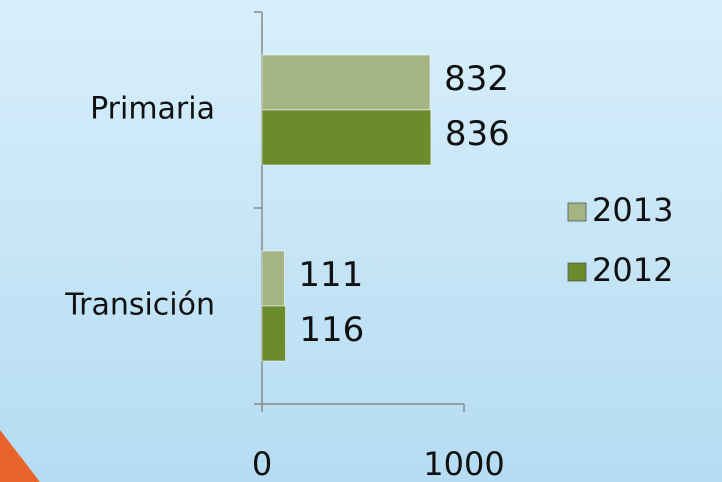 The width and height of the screenshot is (722, 482). I want to click on legend-label: 2012, so click(632, 270).